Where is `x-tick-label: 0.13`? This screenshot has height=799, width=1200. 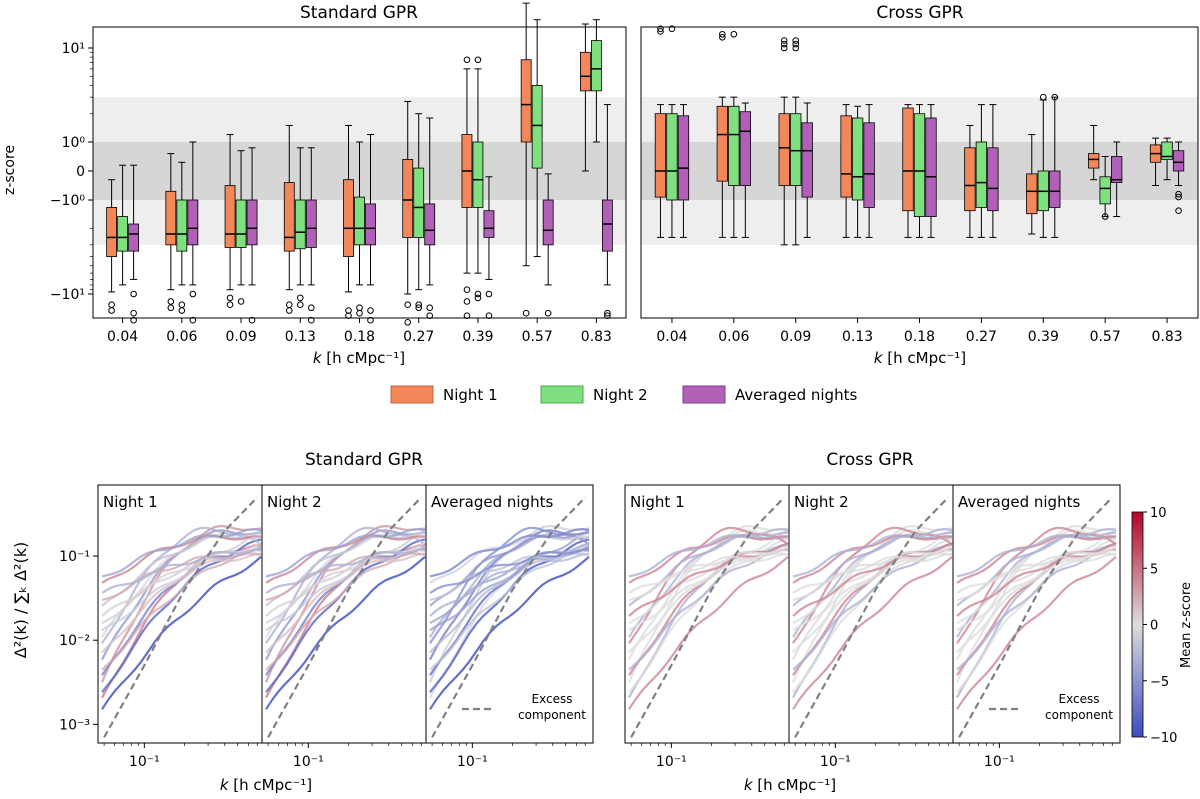
x-tick-label: 0.13 is located at coordinates (857, 337).